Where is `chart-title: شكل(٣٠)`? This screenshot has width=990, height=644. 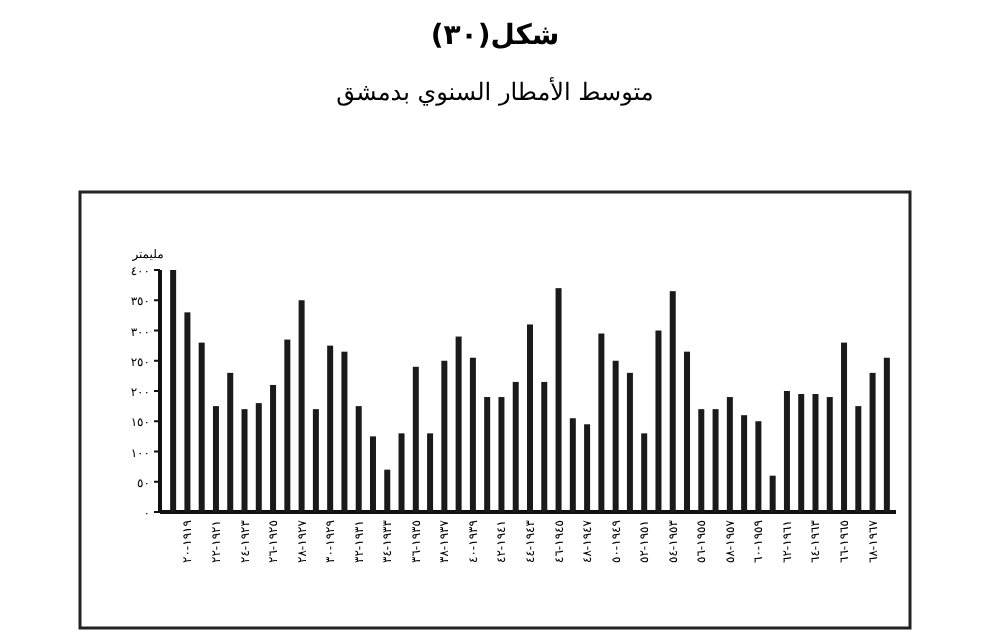
chart-title: شكل(٣٠) is located at coordinates (495, 36).